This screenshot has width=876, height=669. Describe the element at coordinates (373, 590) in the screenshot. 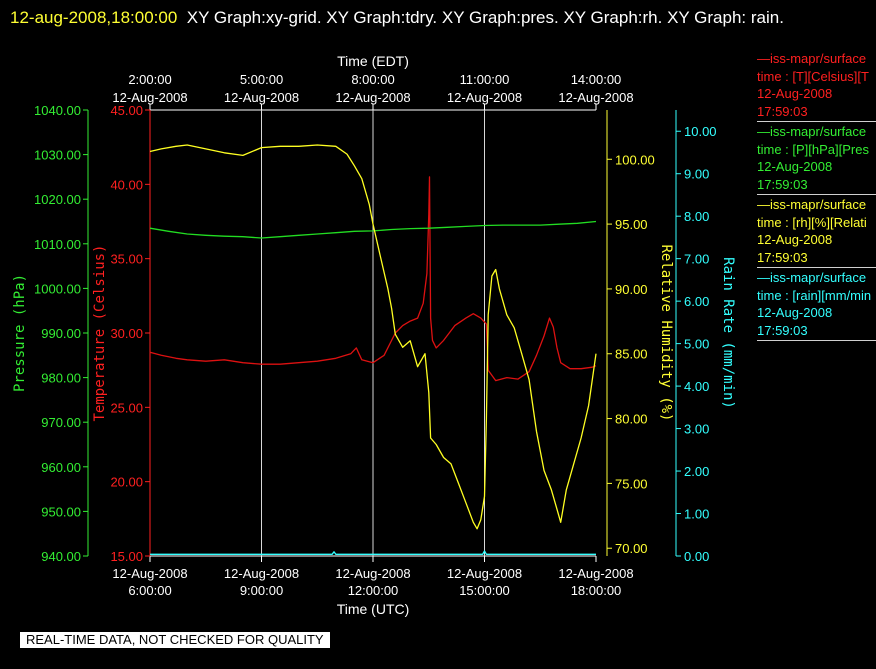

I see `bottom-tick-time-label: 12:00:00` at that location.